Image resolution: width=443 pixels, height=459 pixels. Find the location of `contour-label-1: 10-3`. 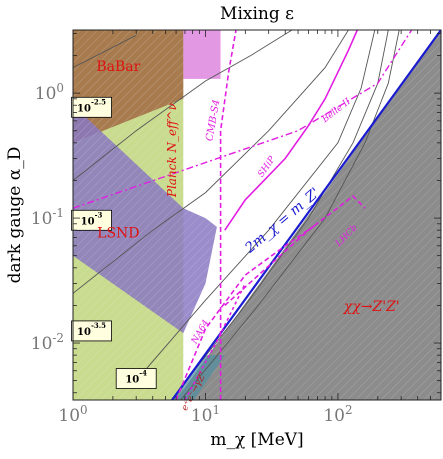

contour-label-1: 10-3 is located at coordinates (92, 218).